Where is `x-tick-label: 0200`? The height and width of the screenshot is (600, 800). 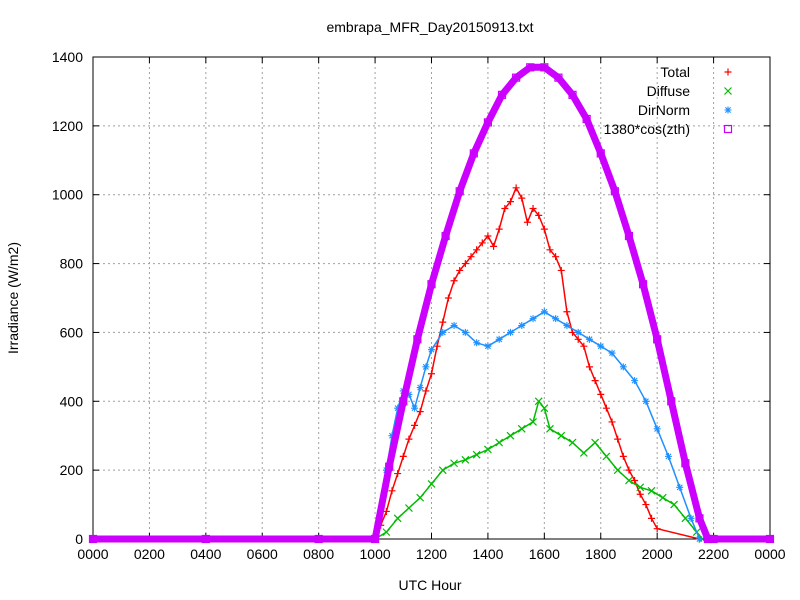
x-tick-label: 0200 is located at coordinates (149, 554).